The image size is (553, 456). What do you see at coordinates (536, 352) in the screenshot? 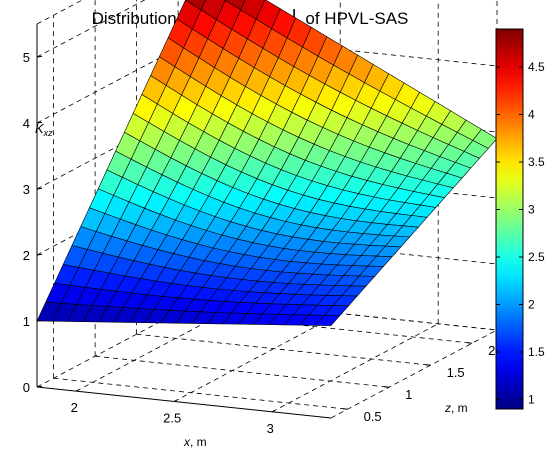
I see `colorbar-tick-label: 1.5` at bounding box center [536, 352].